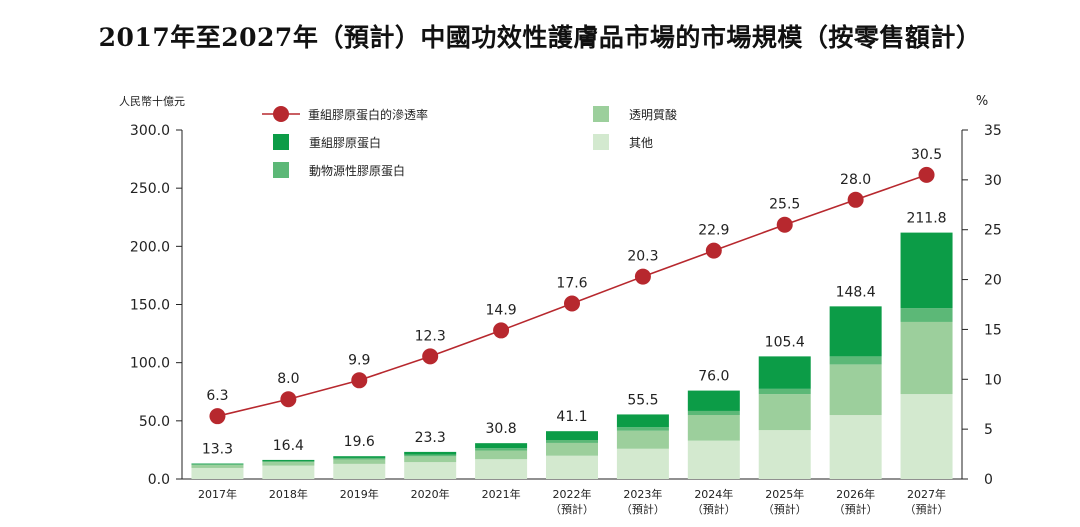 The height and width of the screenshot is (527, 1080). I want to click on bar-total-label: 76.0, so click(713, 377).